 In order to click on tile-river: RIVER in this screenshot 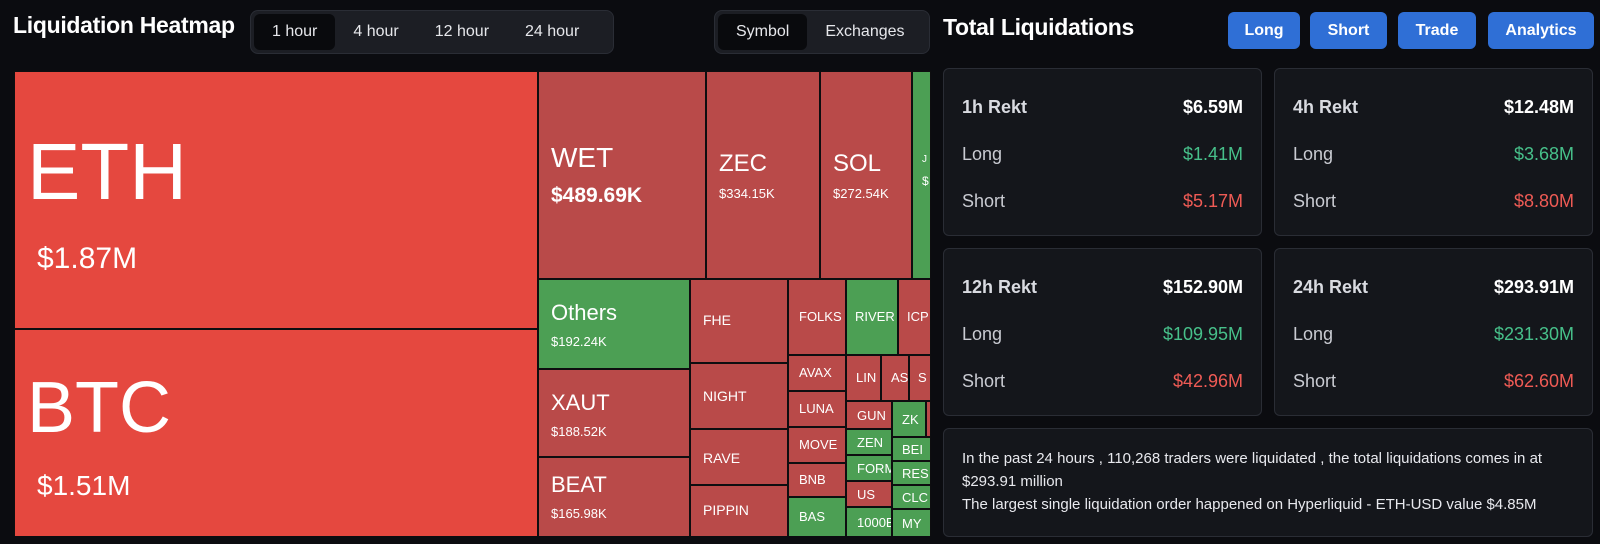, I will do `click(872, 317)`.